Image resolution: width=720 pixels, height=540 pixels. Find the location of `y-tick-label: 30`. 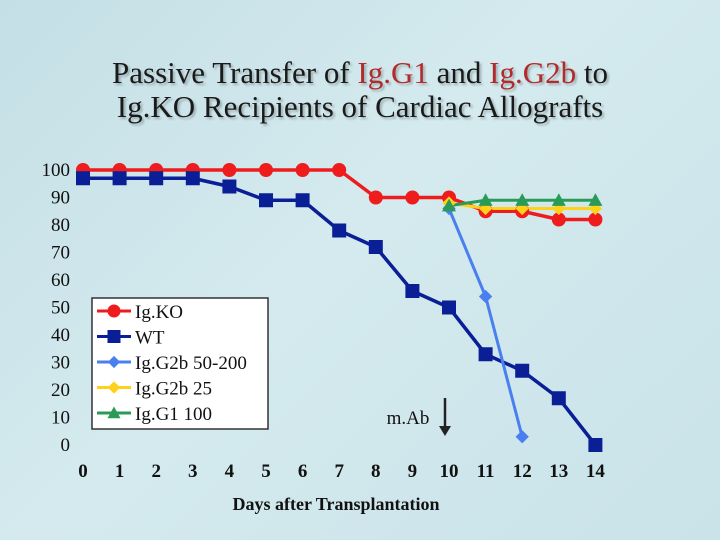

y-tick-label: 30 is located at coordinates (60, 363).